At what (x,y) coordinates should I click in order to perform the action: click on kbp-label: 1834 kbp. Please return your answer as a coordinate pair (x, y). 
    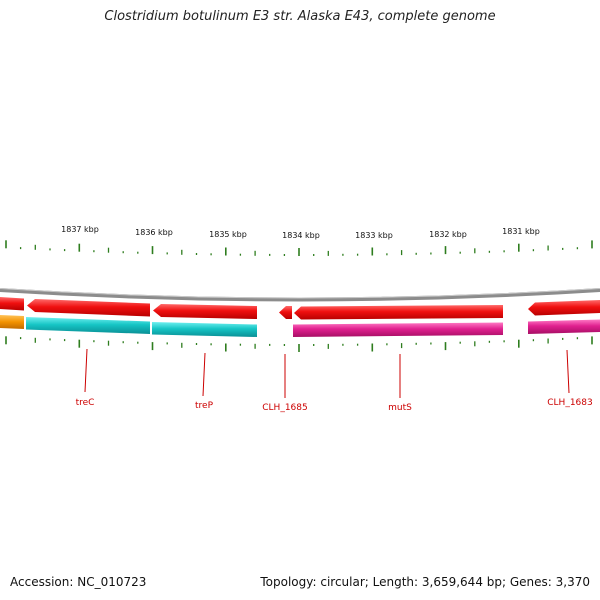
    Looking at the image, I should click on (301, 235).